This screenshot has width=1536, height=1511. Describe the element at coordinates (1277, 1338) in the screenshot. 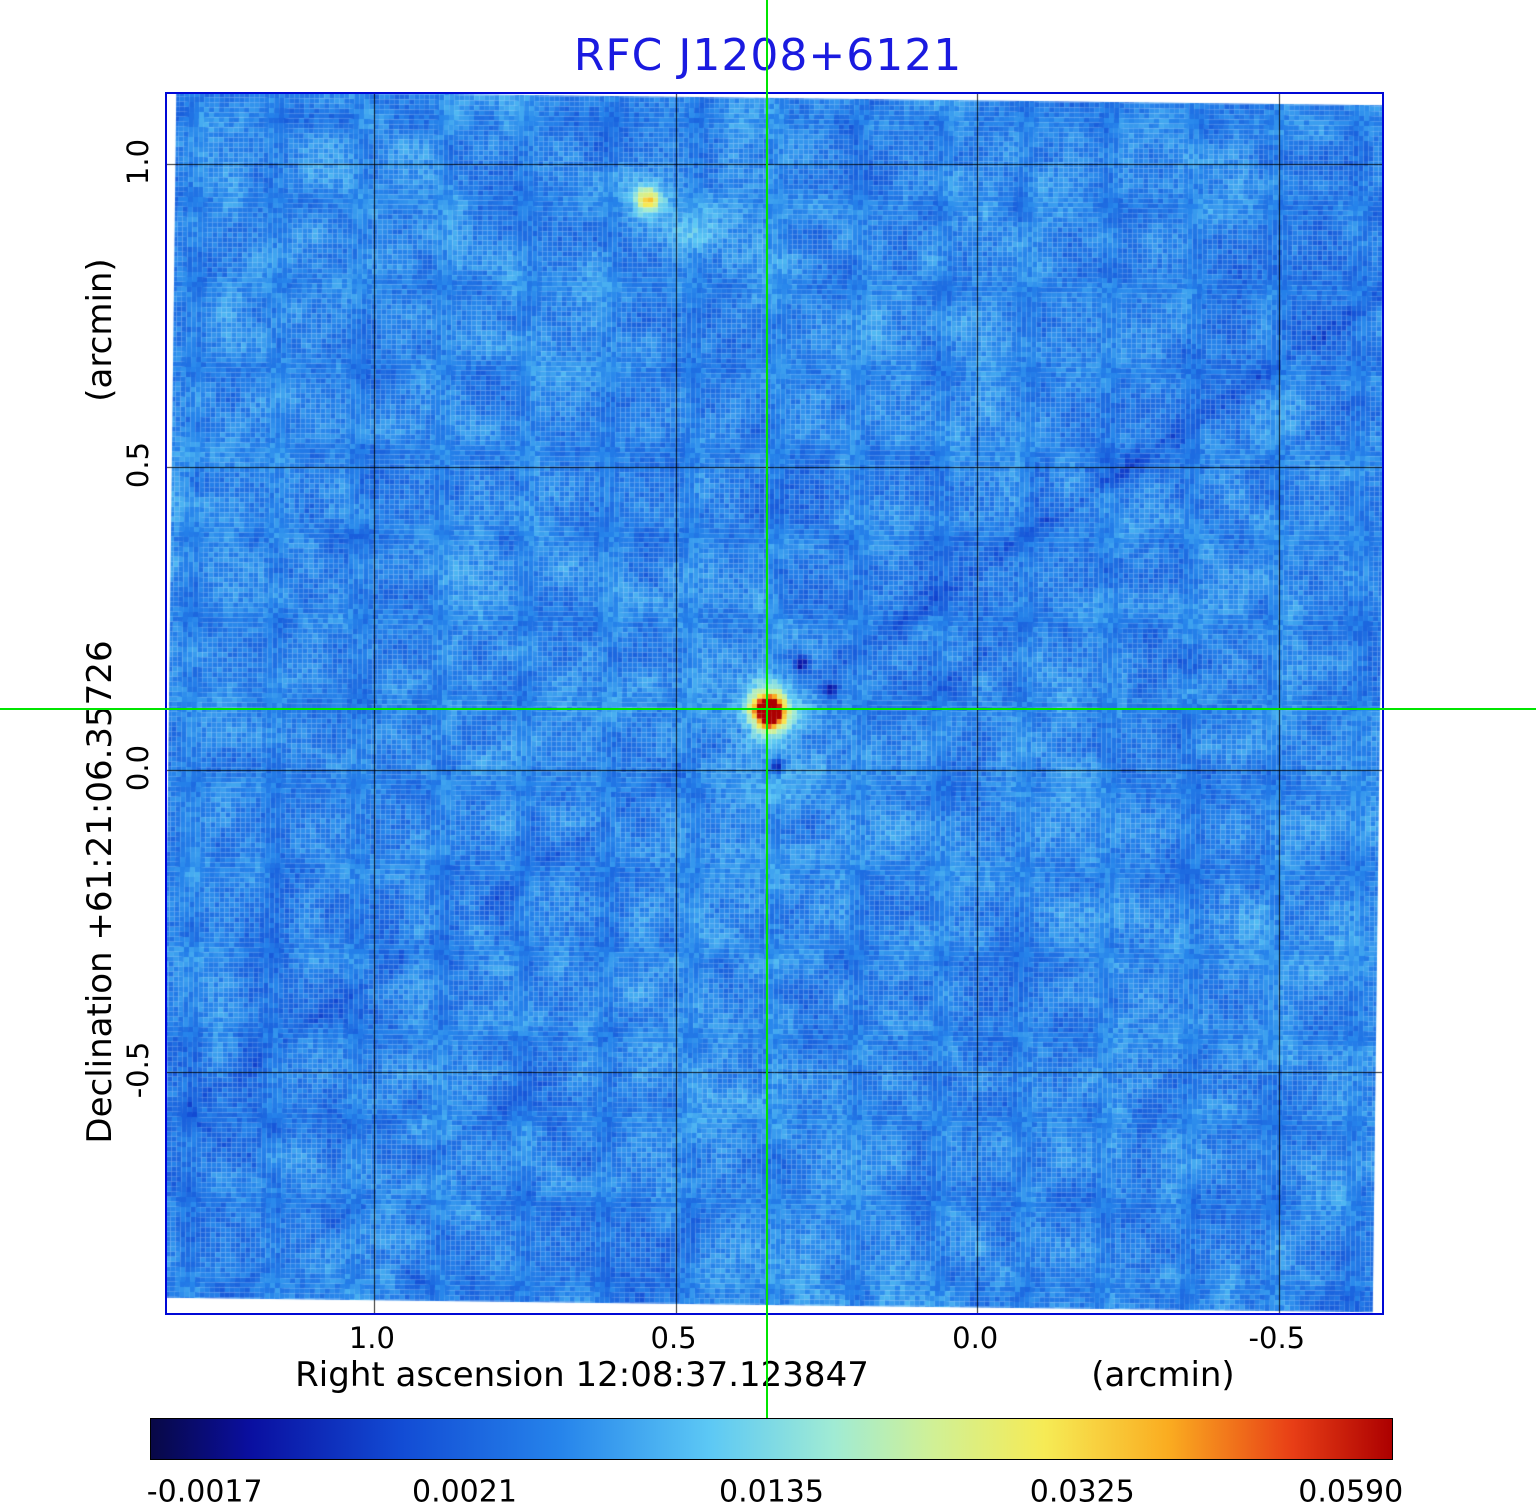

I see `x-tick-label: -0.5` at that location.